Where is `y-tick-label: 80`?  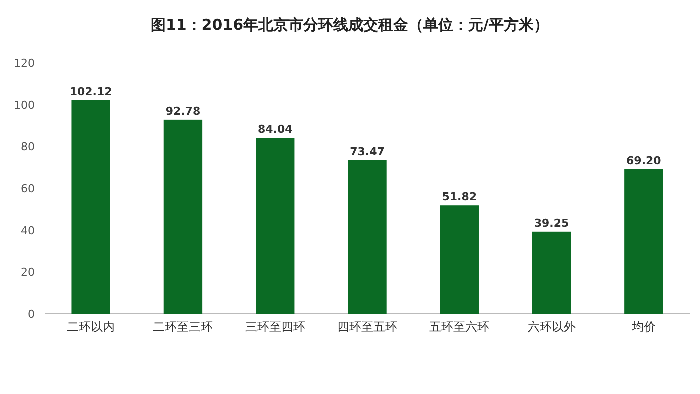
y-tick-label: 80 is located at coordinates (28, 147).